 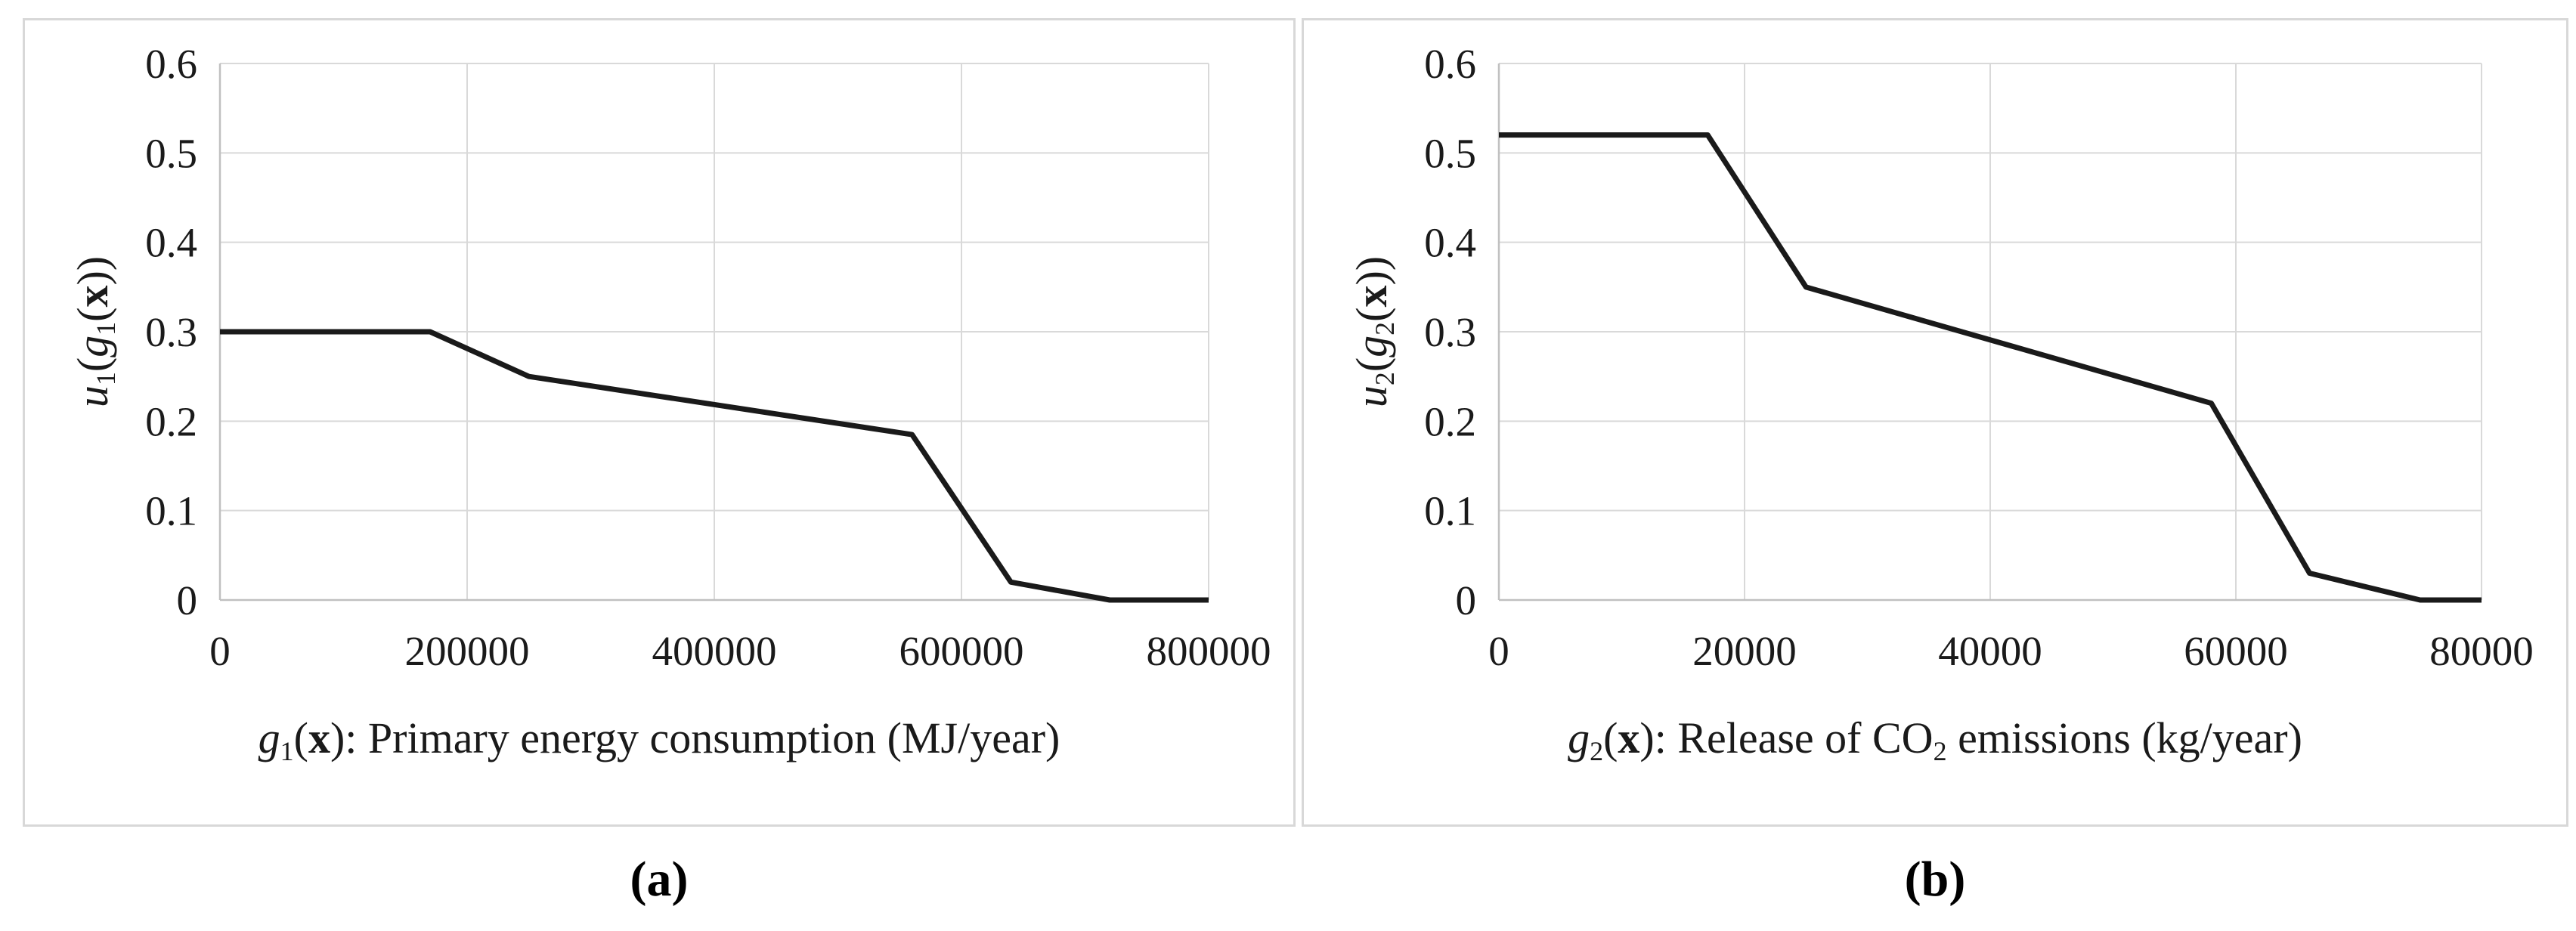 I want to click on y-axis-title-b: u2(g2(x)), so click(x=1373, y=331).